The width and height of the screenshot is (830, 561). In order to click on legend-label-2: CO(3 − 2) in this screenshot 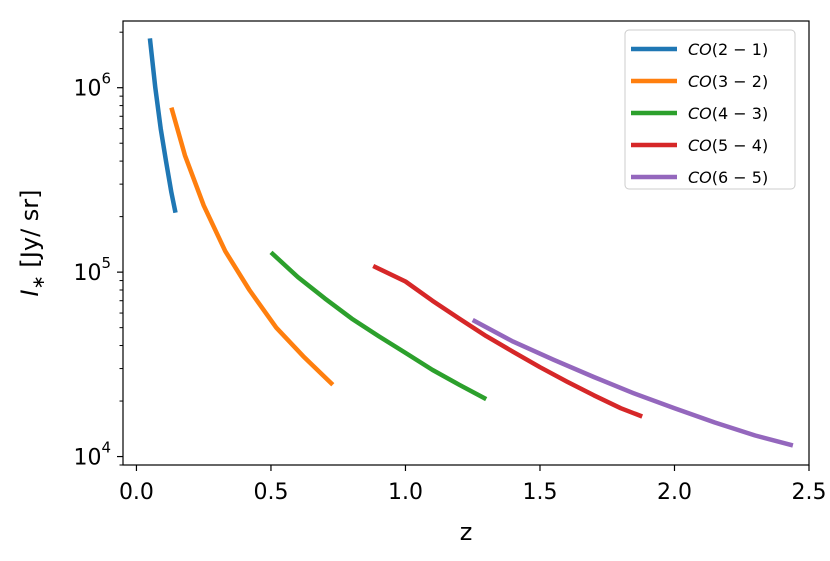, I will do `click(728, 81)`.